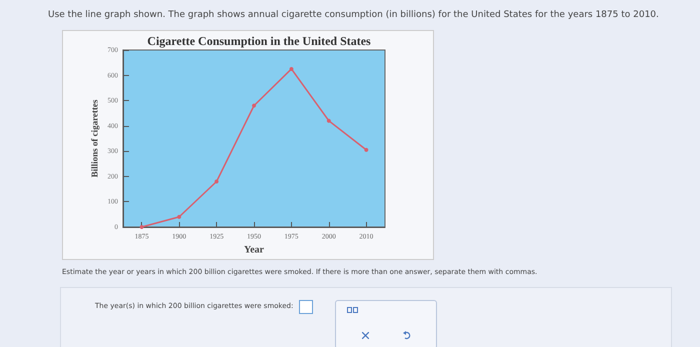  I want to click on text: Use the line graph shown. The graph shows annual cigarette consumption (in billions) for the United States for the years 1875 to 2010., so click(353, 15).